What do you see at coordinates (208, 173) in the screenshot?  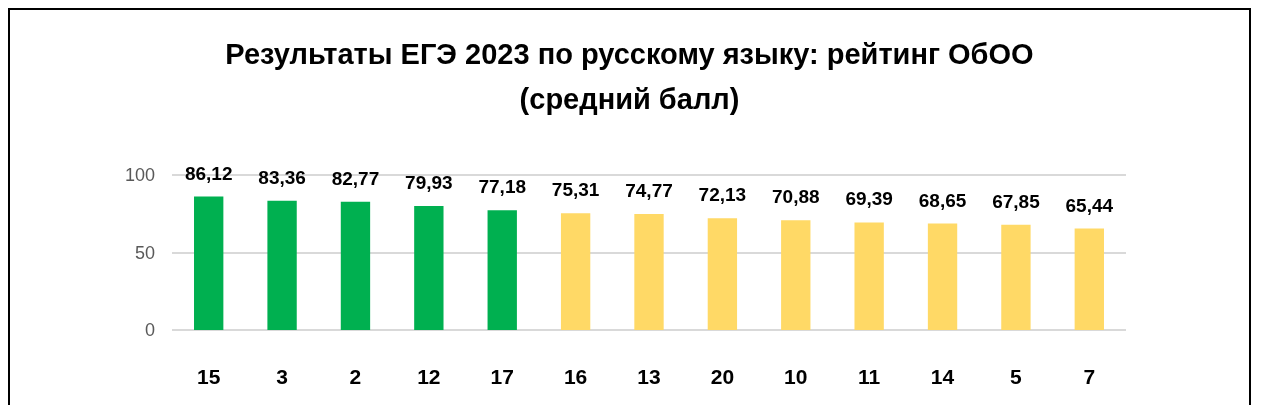 I see `data-label: 86,12` at bounding box center [208, 173].